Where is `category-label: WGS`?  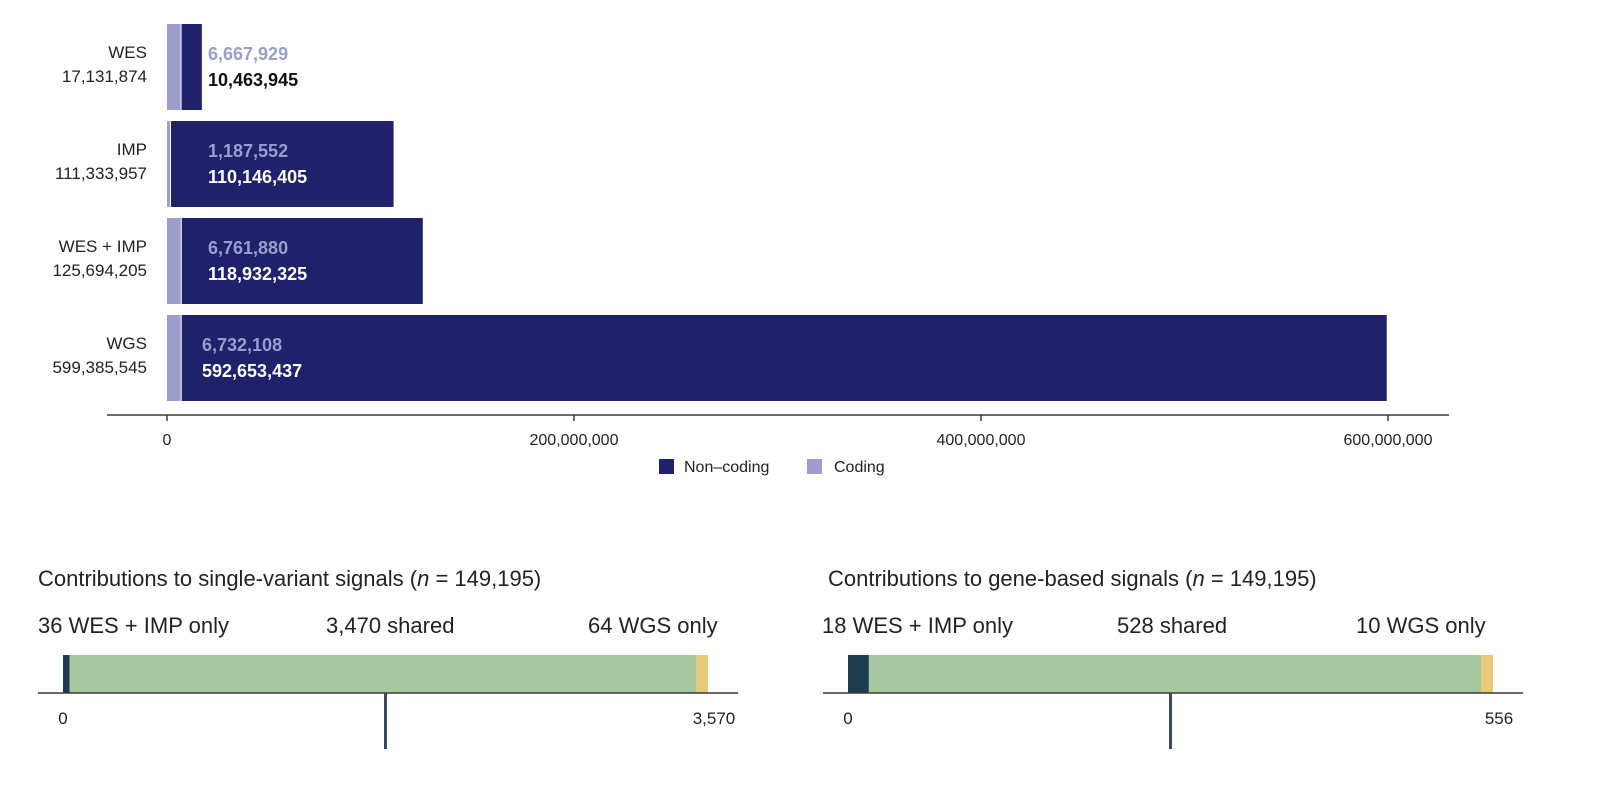
category-label: WGS is located at coordinates (126, 343).